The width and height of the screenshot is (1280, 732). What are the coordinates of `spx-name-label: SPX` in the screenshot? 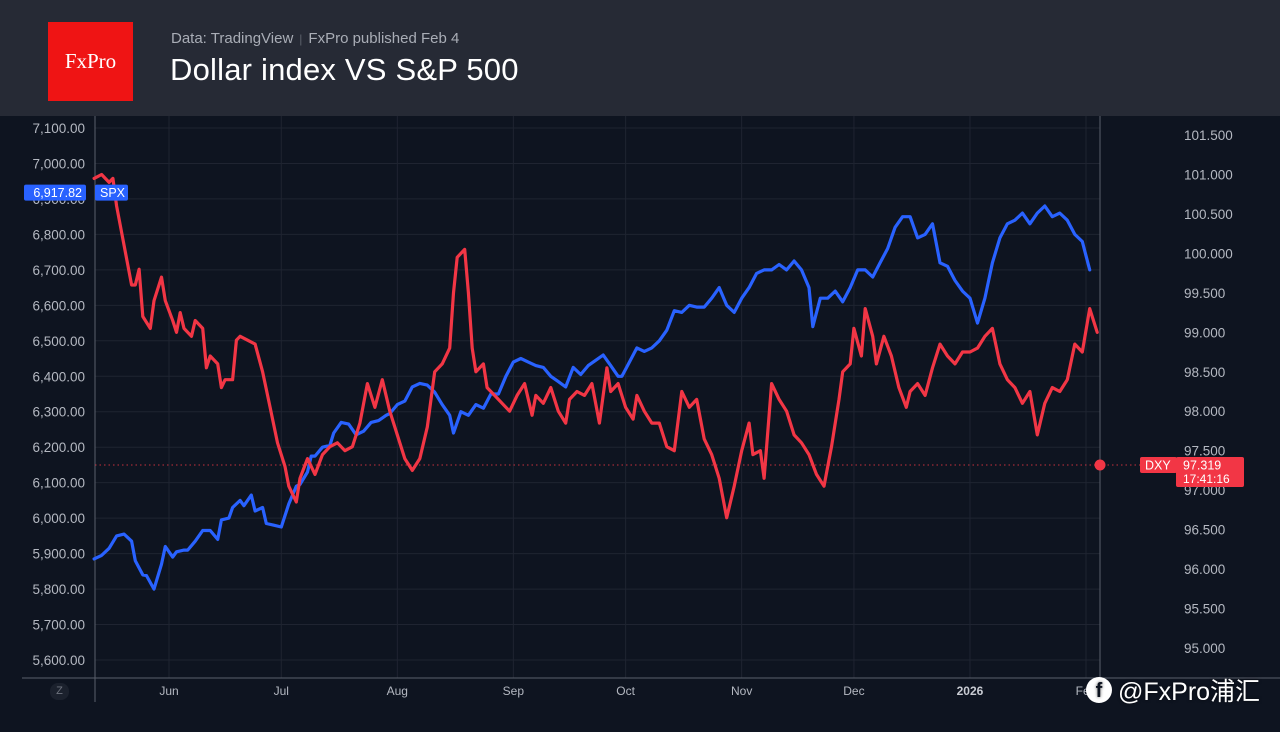 It's located at (113, 193).